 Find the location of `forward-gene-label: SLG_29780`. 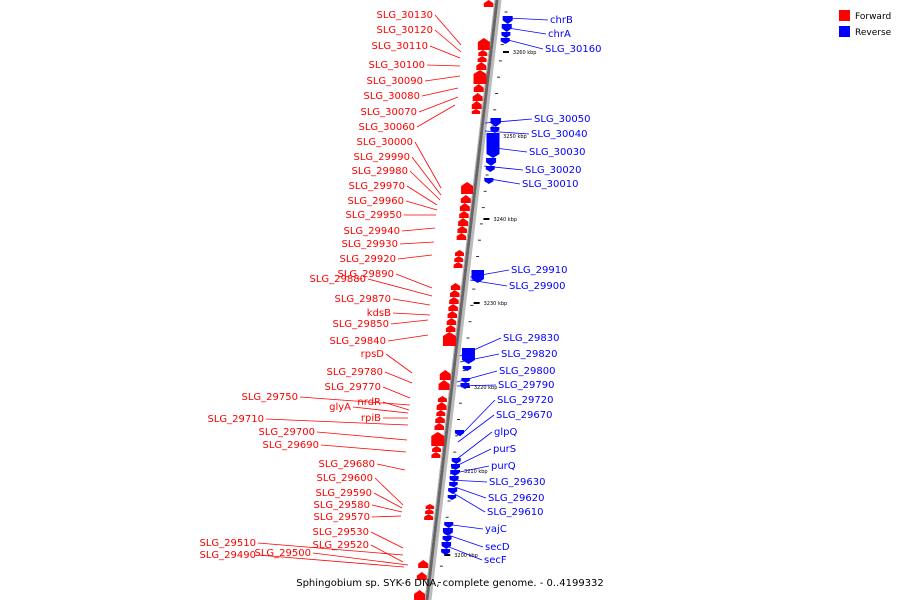

forward-gene-label: SLG_29780 is located at coordinates (355, 372).